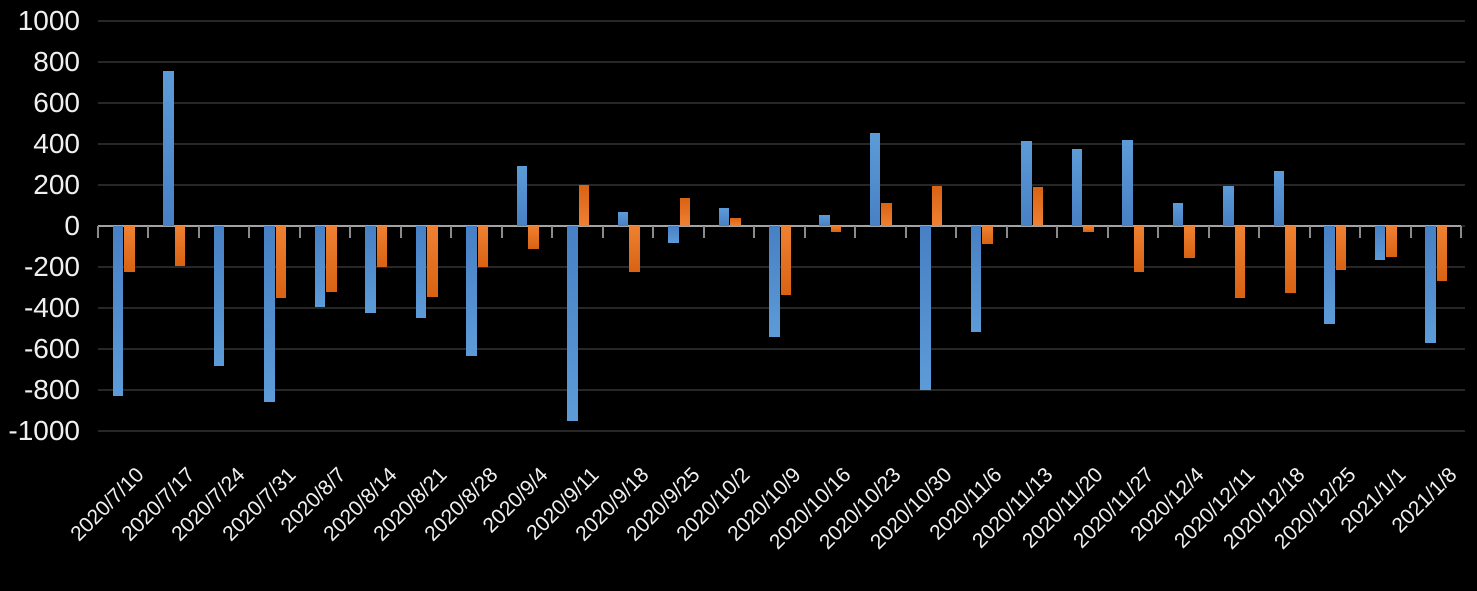 This screenshot has height=591, width=1477. Describe the element at coordinates (56, 61) in the screenshot. I see `y-axis-tick-label: 800` at that location.